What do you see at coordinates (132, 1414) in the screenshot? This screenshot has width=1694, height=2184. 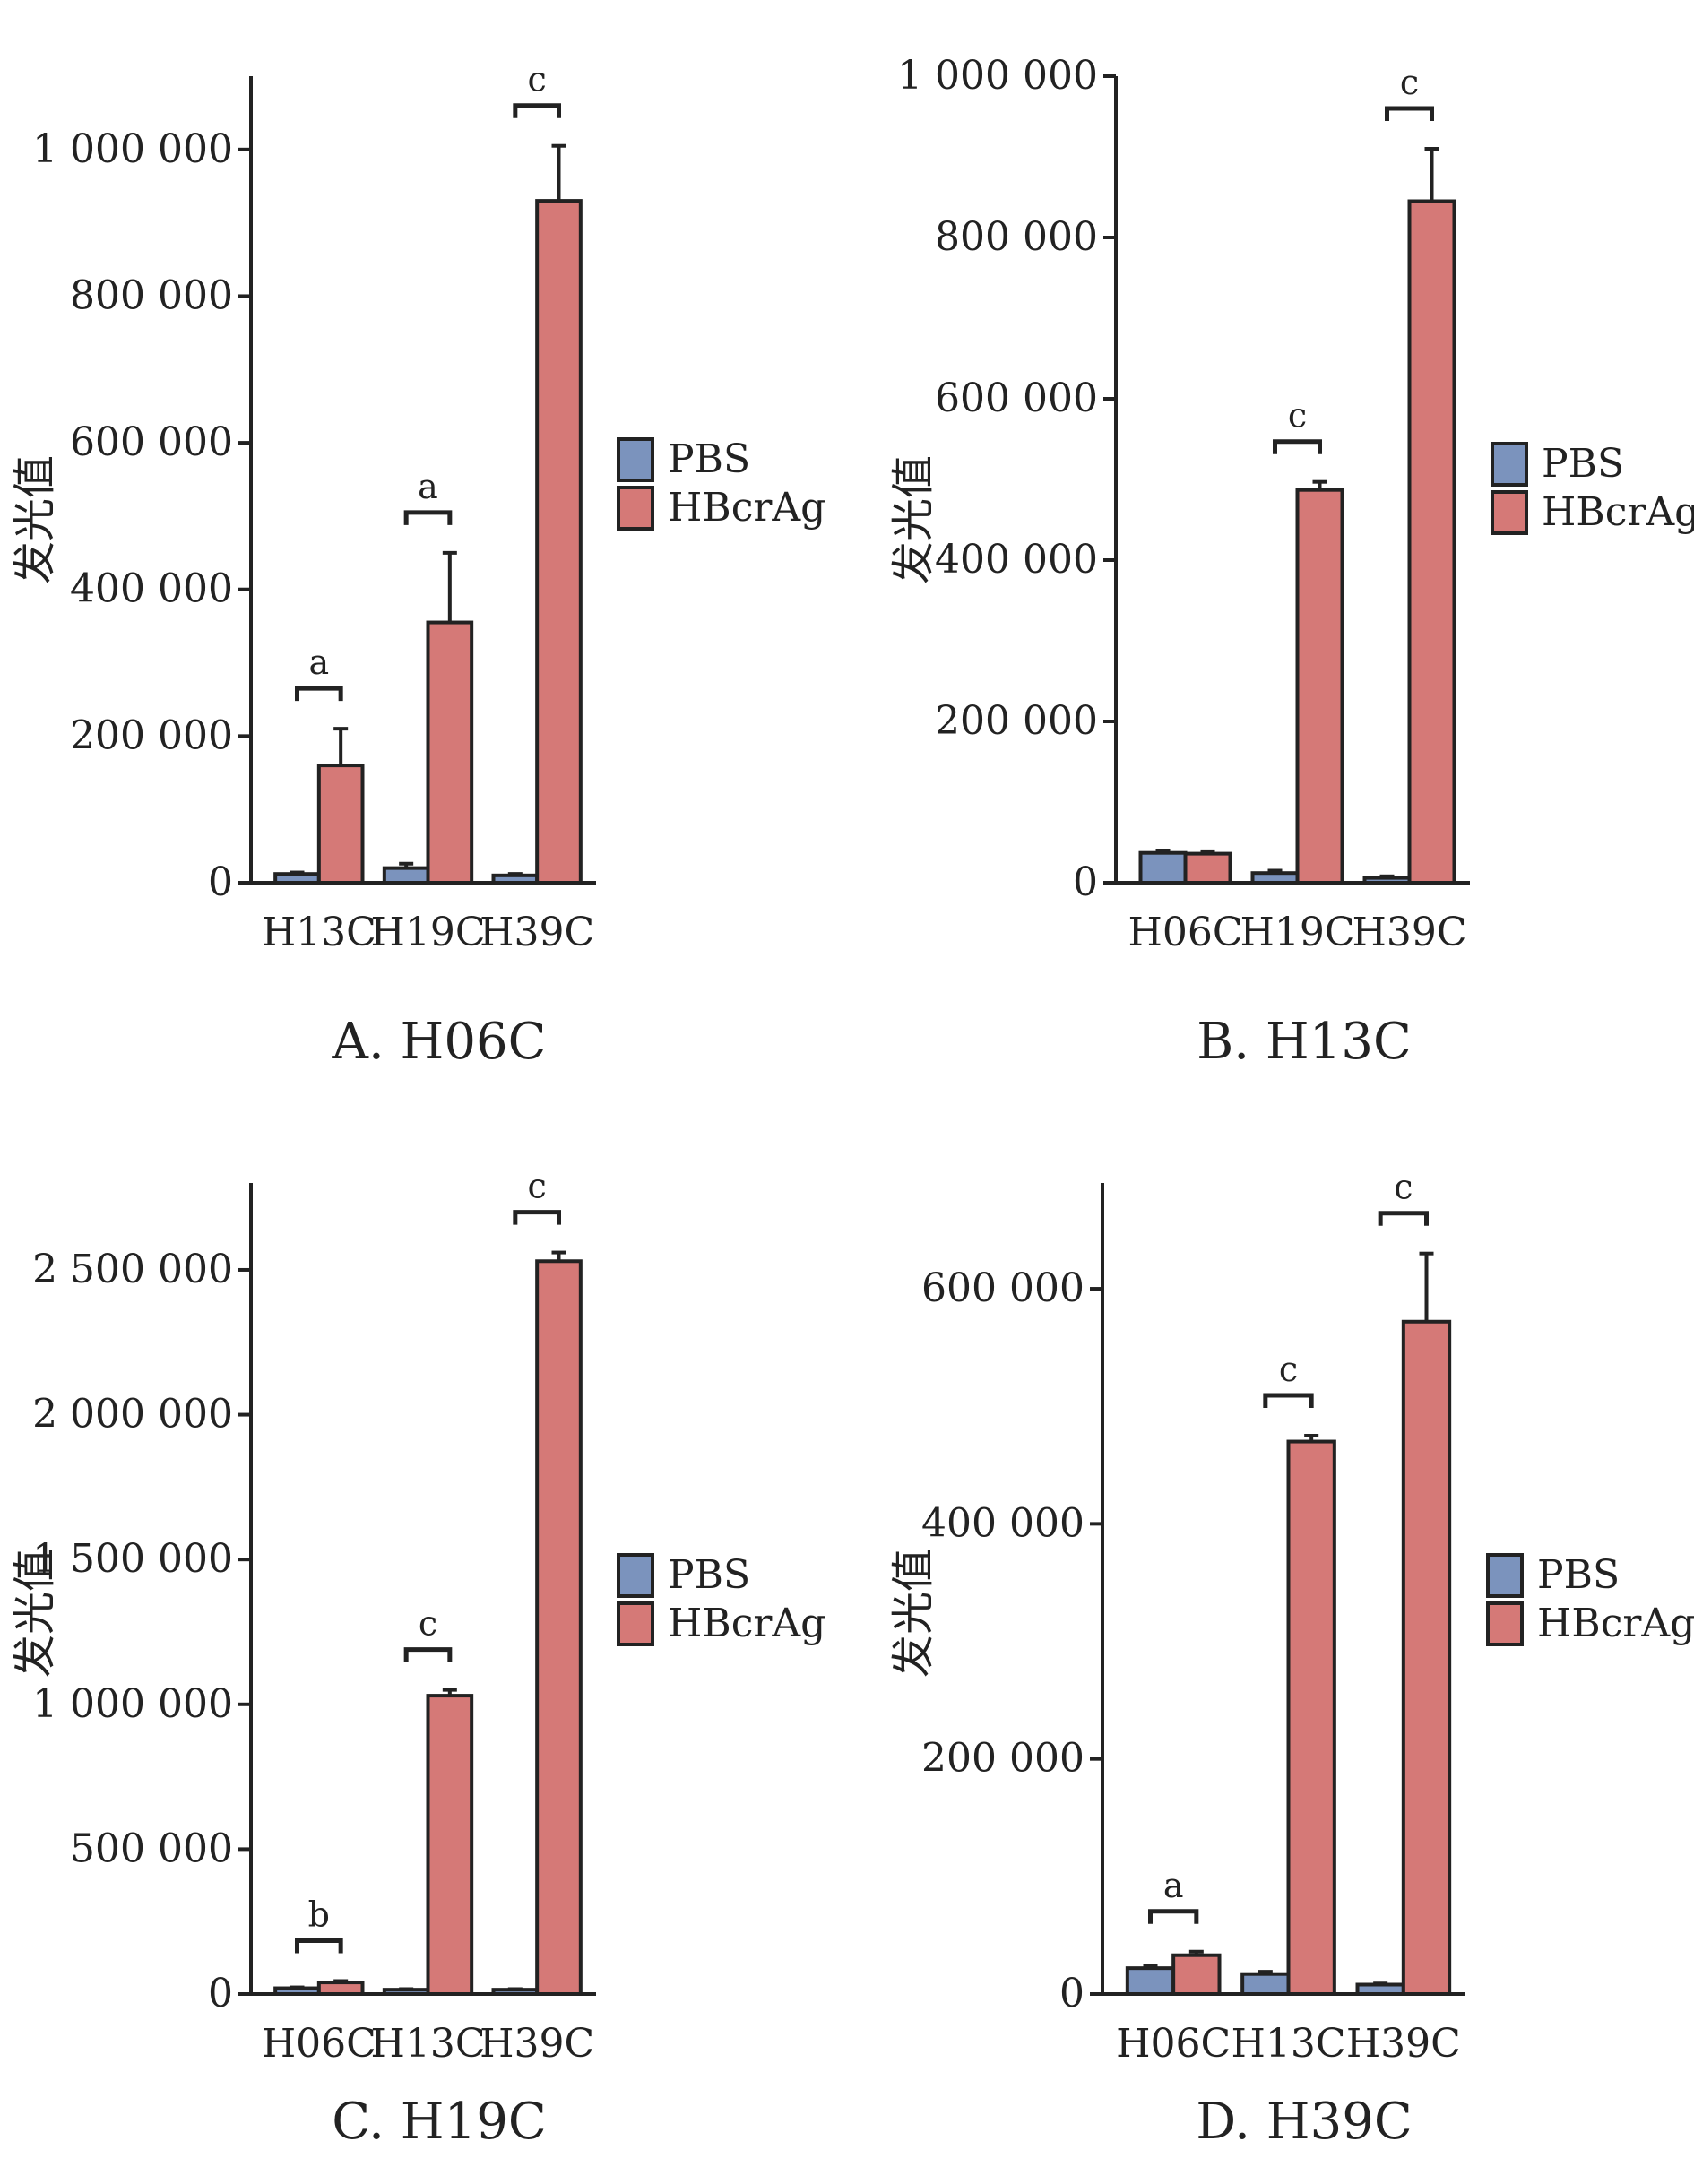 I see `y-tick-label: 2 000 000` at bounding box center [132, 1414].